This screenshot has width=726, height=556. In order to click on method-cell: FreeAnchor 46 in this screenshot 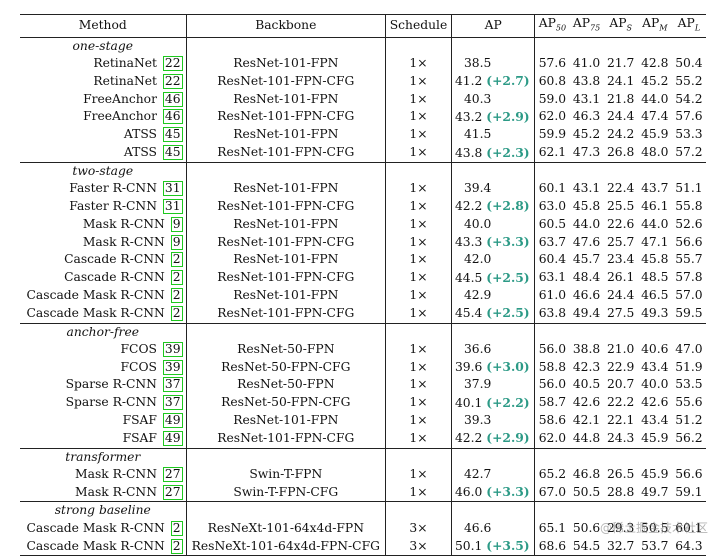, I will do `click(103, 117)`.